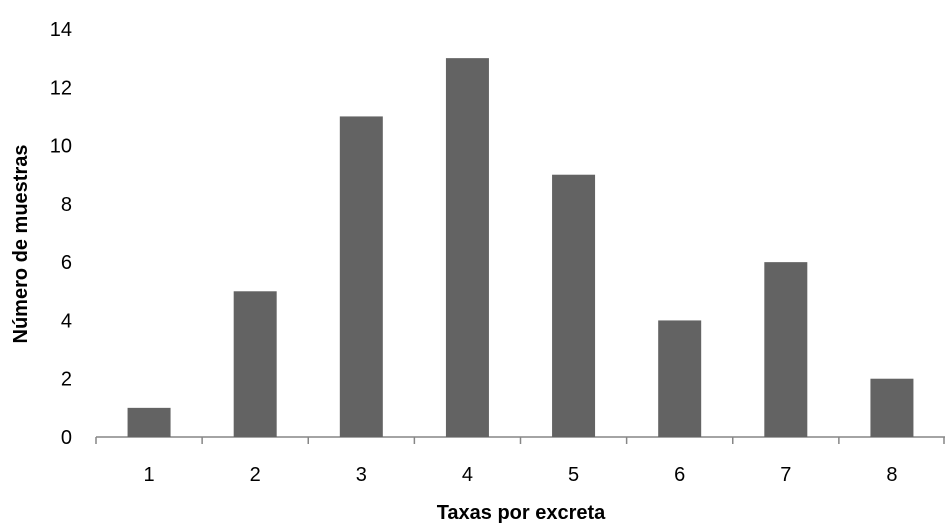 Image resolution: width=945 pixels, height=525 pixels. Describe the element at coordinates (361, 475) in the screenshot. I see `x-tick-label: 3` at that location.